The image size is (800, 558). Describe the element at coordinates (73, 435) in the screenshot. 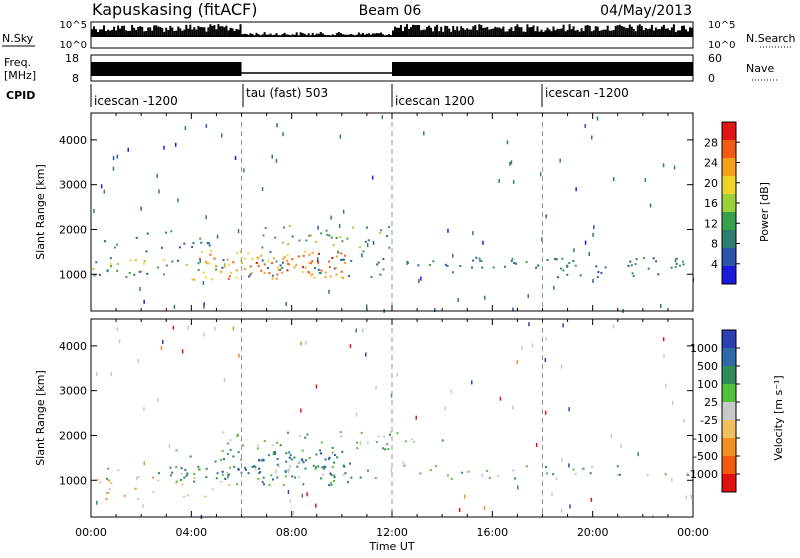

I see `y-tick-label: 2000` at that location.